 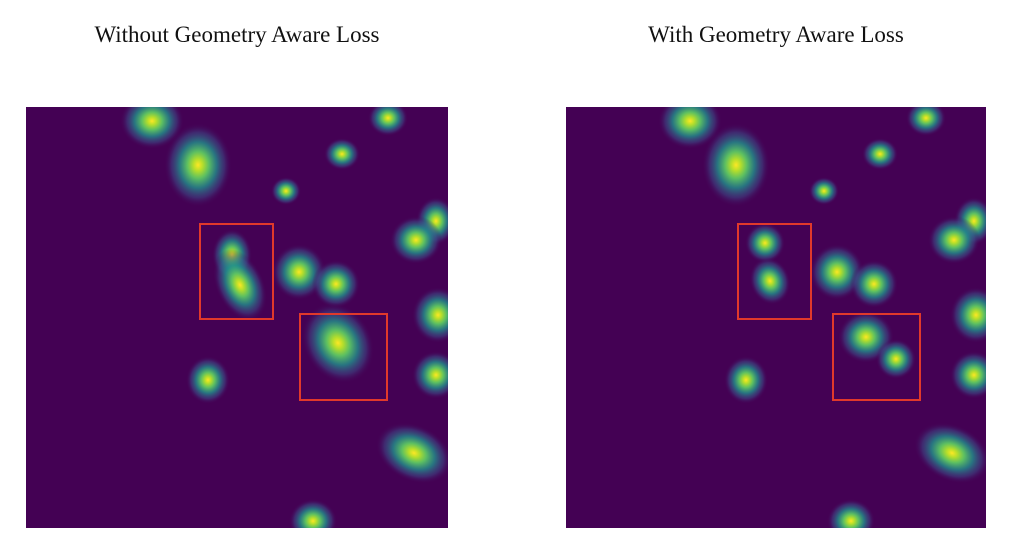 I want to click on right-panel-title: With Geometry Aware Loss, so click(x=776, y=34).